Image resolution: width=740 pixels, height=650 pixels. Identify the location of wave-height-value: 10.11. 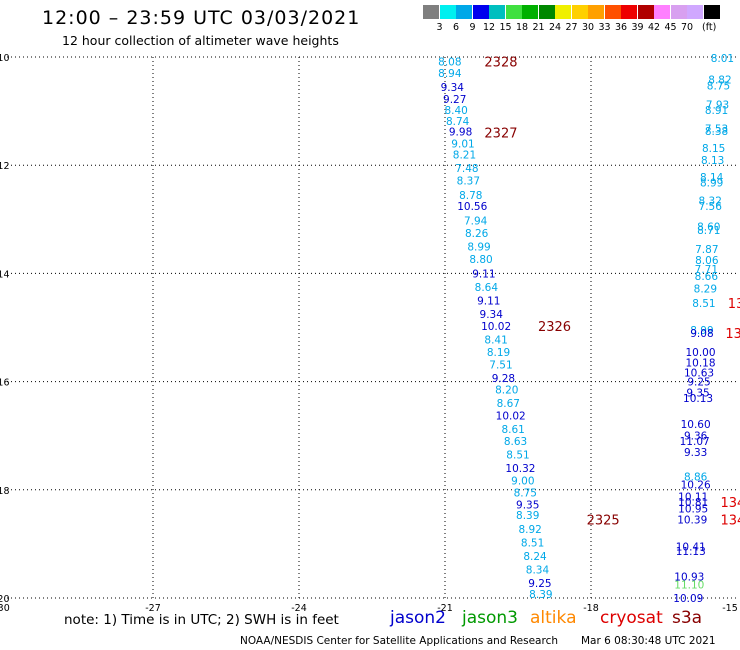
(693, 497).